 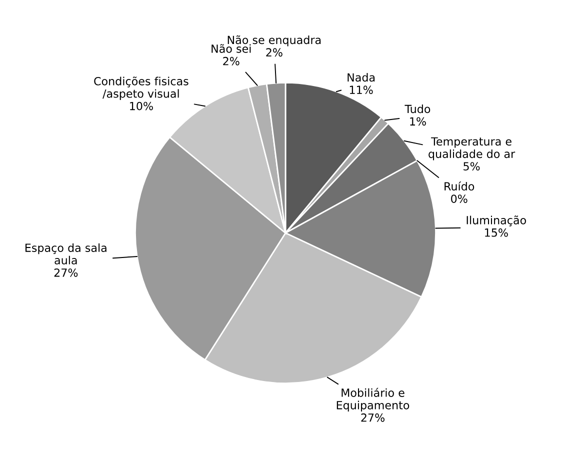 What do you see at coordinates (141, 106) in the screenshot?
I see `data-label: 10%` at bounding box center [141, 106].